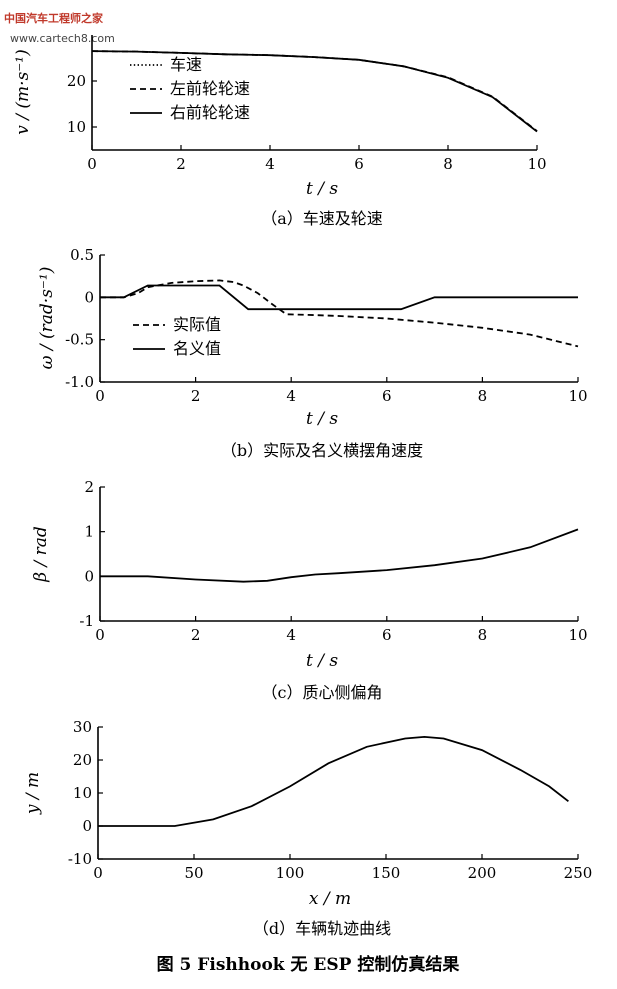 The height and width of the screenshot is (989, 617). Describe the element at coordinates (197, 348) in the screenshot. I see `legend-entry: 名义值` at that location.